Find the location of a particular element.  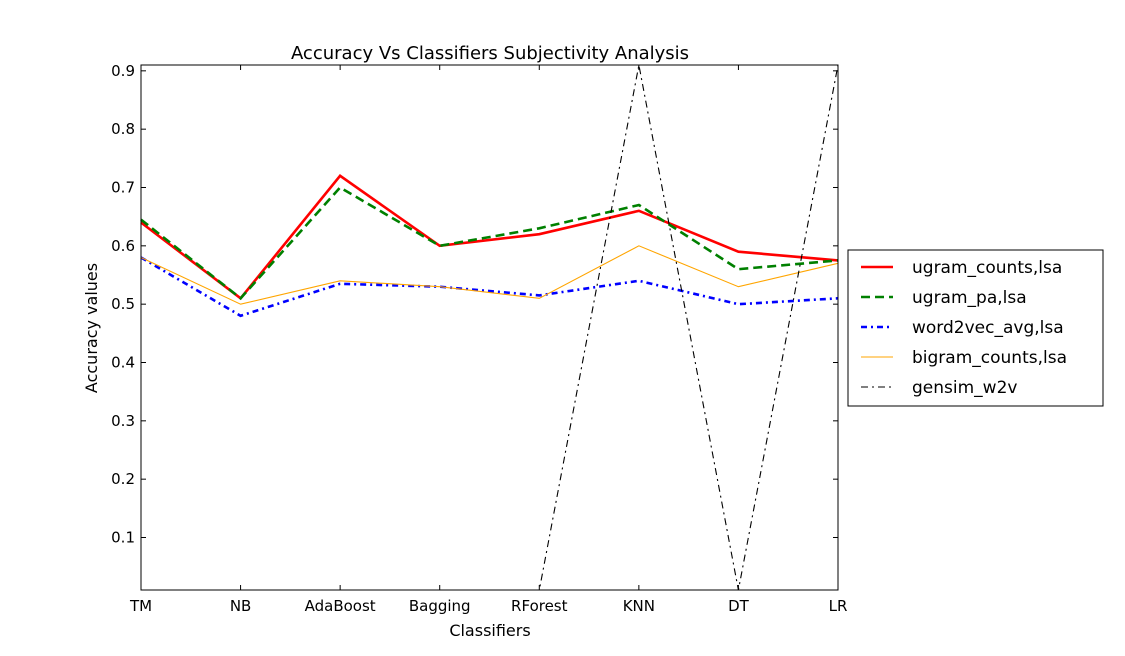

x-tick-label-nb: NB is located at coordinates (241, 606).